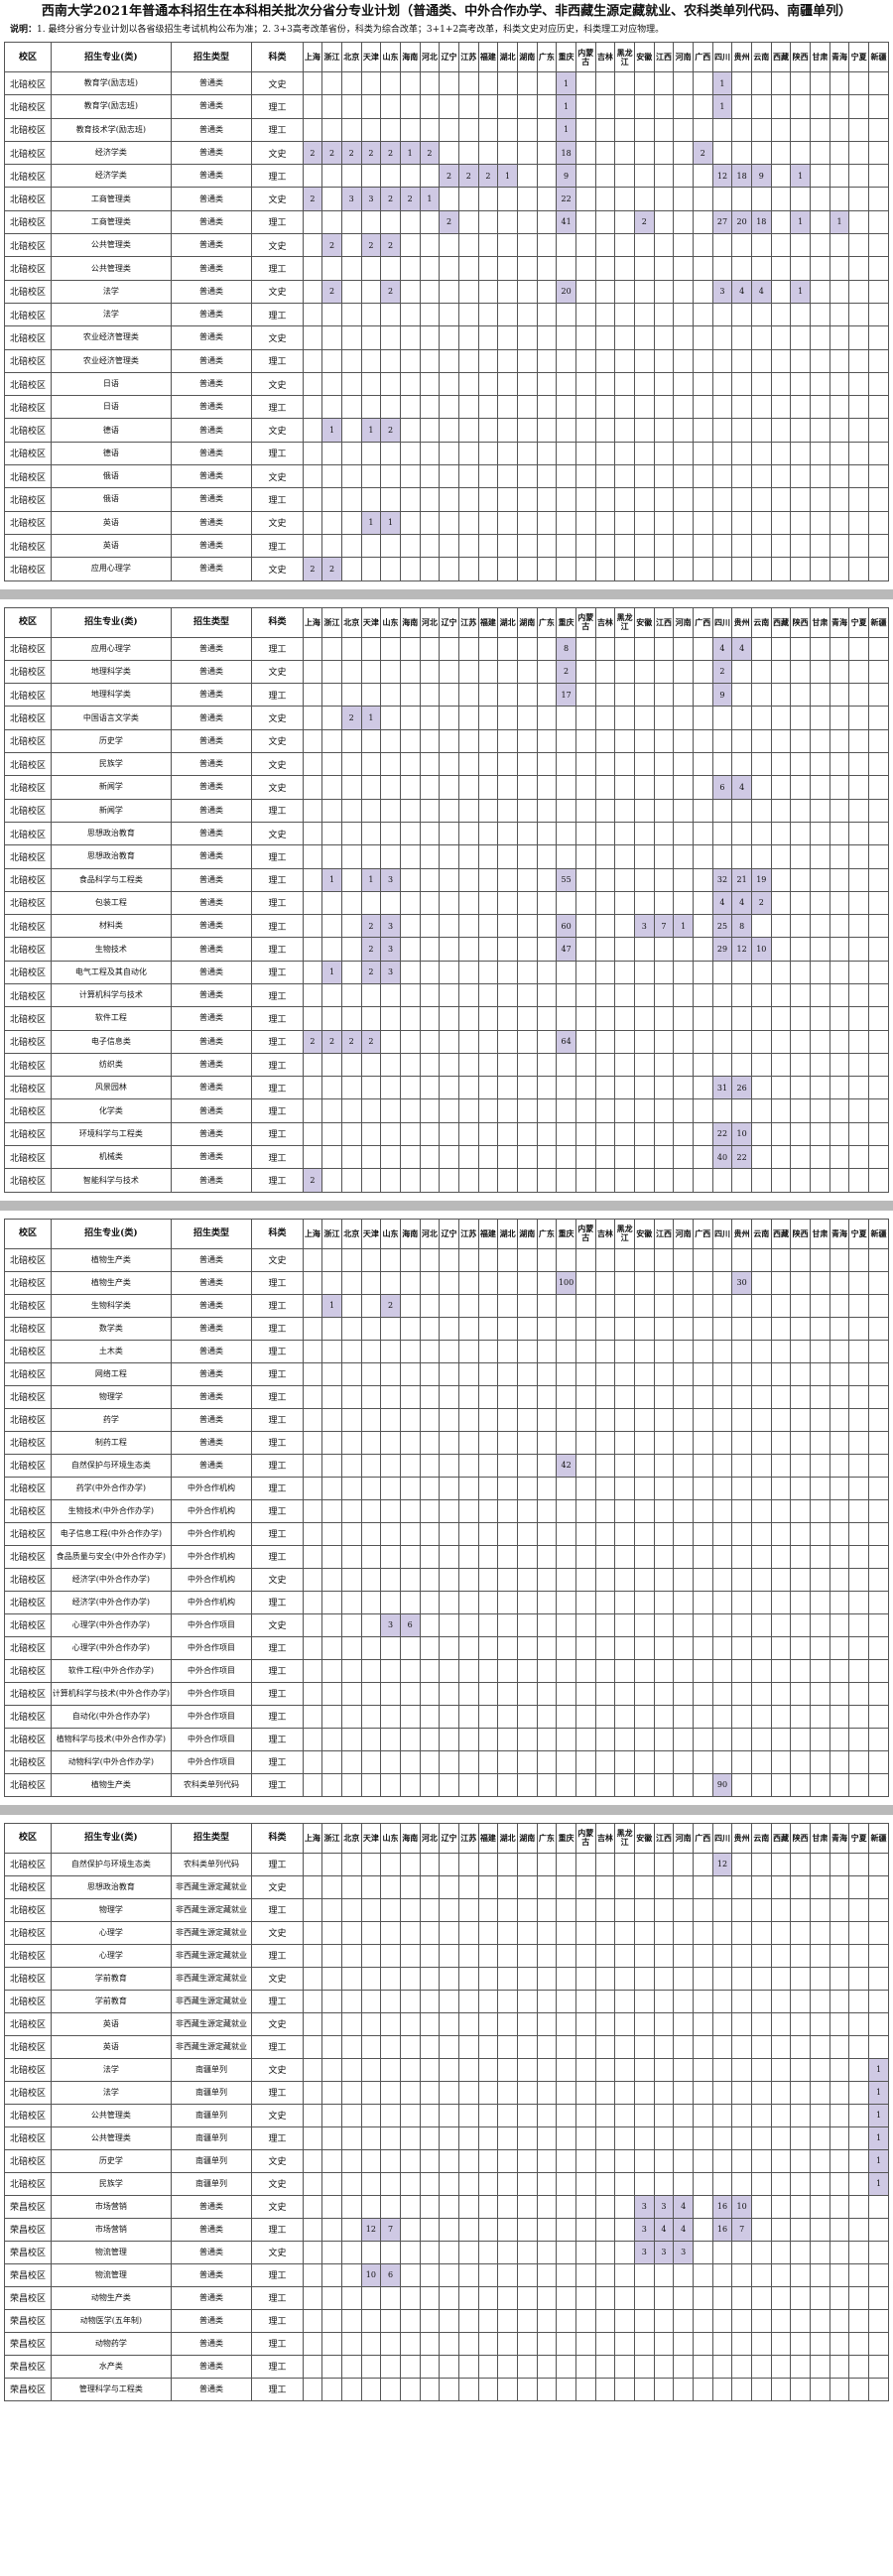  What do you see at coordinates (277, 431) in the screenshot?
I see `type-cell: 文史` at bounding box center [277, 431].